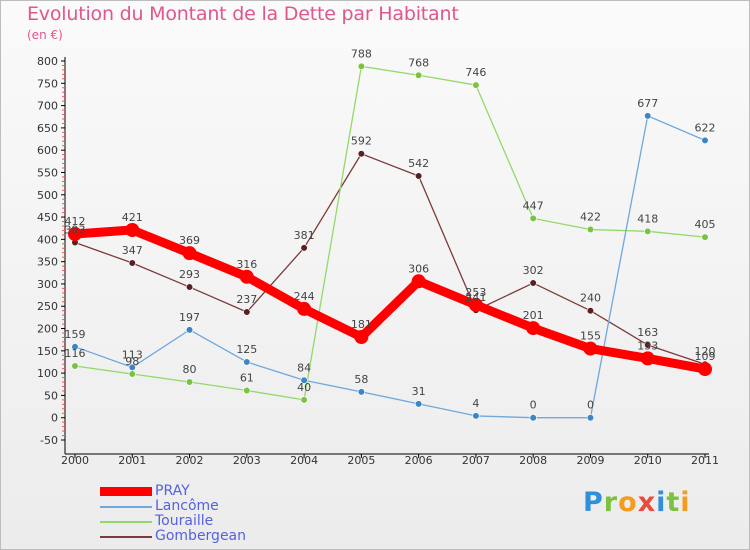 This screenshot has width=750, height=550. What do you see at coordinates (673, 502) in the screenshot?
I see `logo-letter: t` at bounding box center [673, 502].